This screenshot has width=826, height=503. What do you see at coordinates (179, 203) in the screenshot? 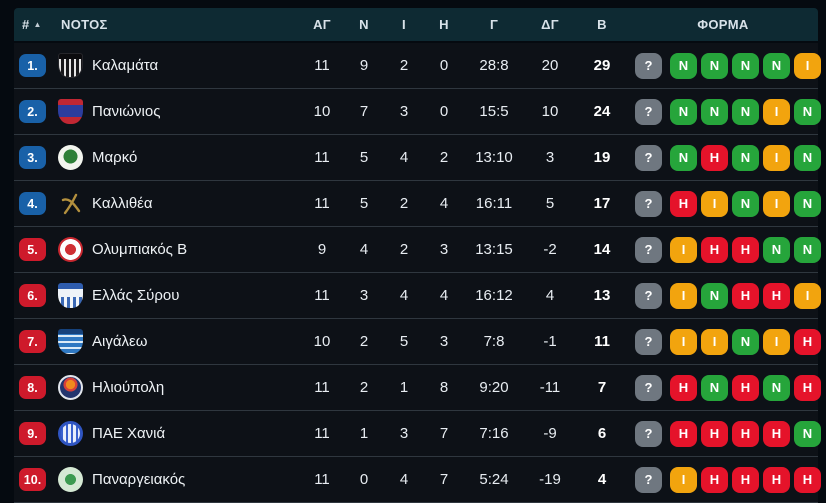
I see `team-cell: Καλλιθέα` at bounding box center [179, 203].